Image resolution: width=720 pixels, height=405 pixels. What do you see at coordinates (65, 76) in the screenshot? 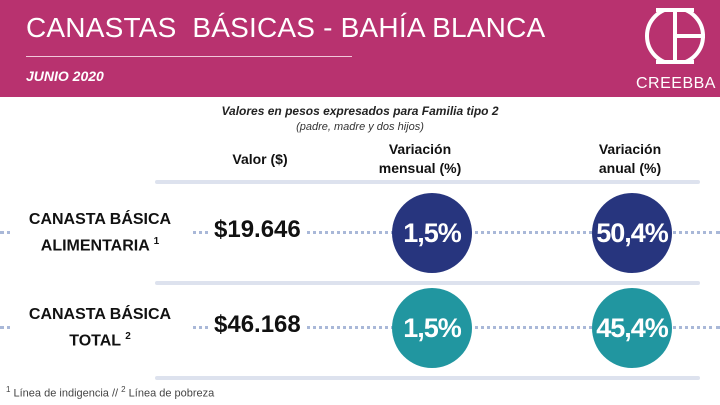
I see `period-label: JUNIO 2020` at bounding box center [65, 76].